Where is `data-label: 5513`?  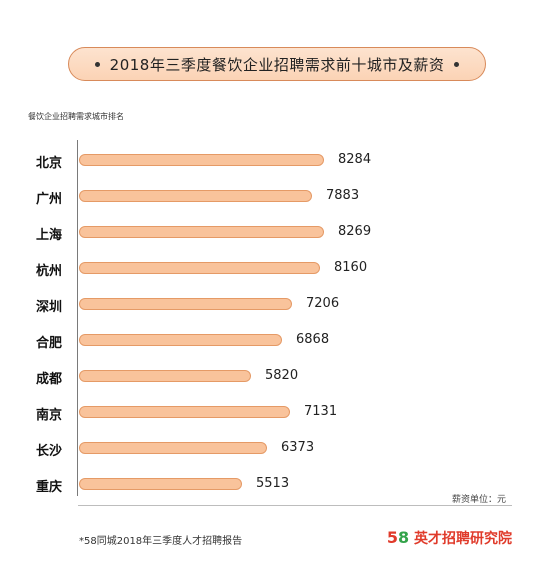 data-label: 5513 is located at coordinates (273, 483).